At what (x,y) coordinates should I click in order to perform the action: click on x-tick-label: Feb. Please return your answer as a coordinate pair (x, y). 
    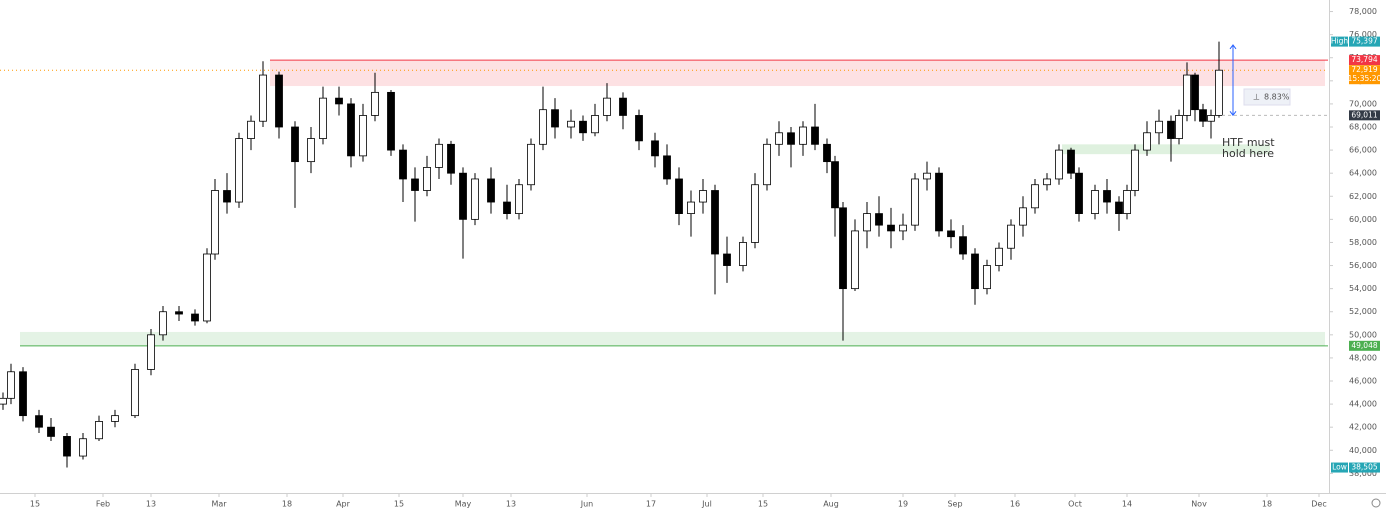
    Looking at the image, I should click on (103, 504).